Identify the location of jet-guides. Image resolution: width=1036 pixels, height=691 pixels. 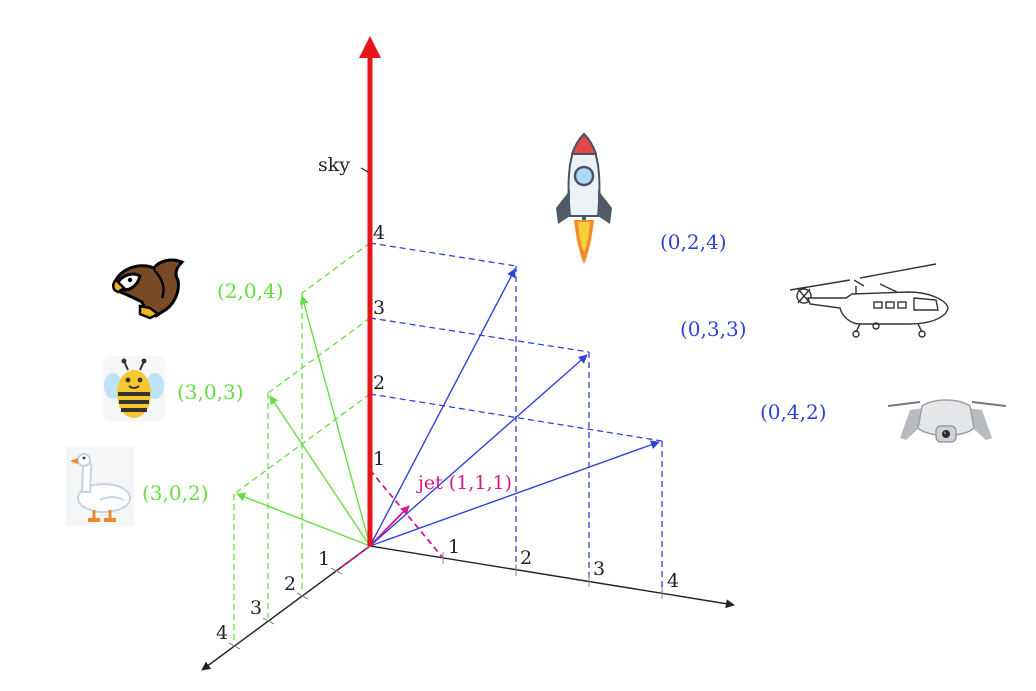
(389, 520).